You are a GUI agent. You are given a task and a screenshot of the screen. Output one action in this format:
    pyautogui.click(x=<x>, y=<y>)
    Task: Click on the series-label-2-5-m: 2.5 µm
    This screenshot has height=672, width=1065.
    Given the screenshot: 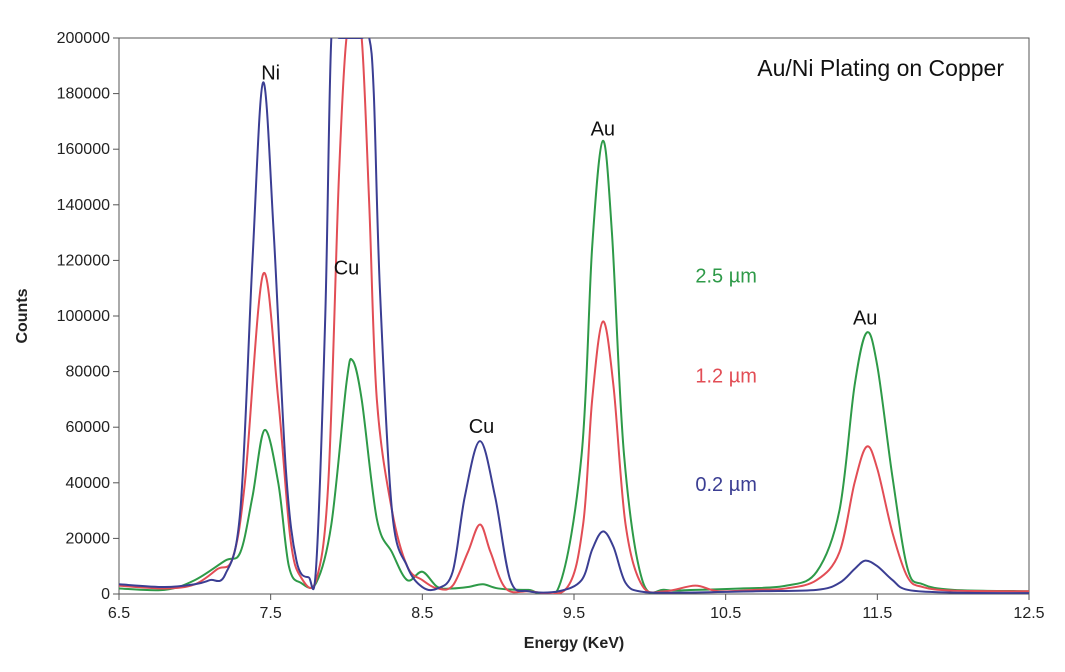 What is the action you would take?
    pyautogui.click(x=726, y=277)
    